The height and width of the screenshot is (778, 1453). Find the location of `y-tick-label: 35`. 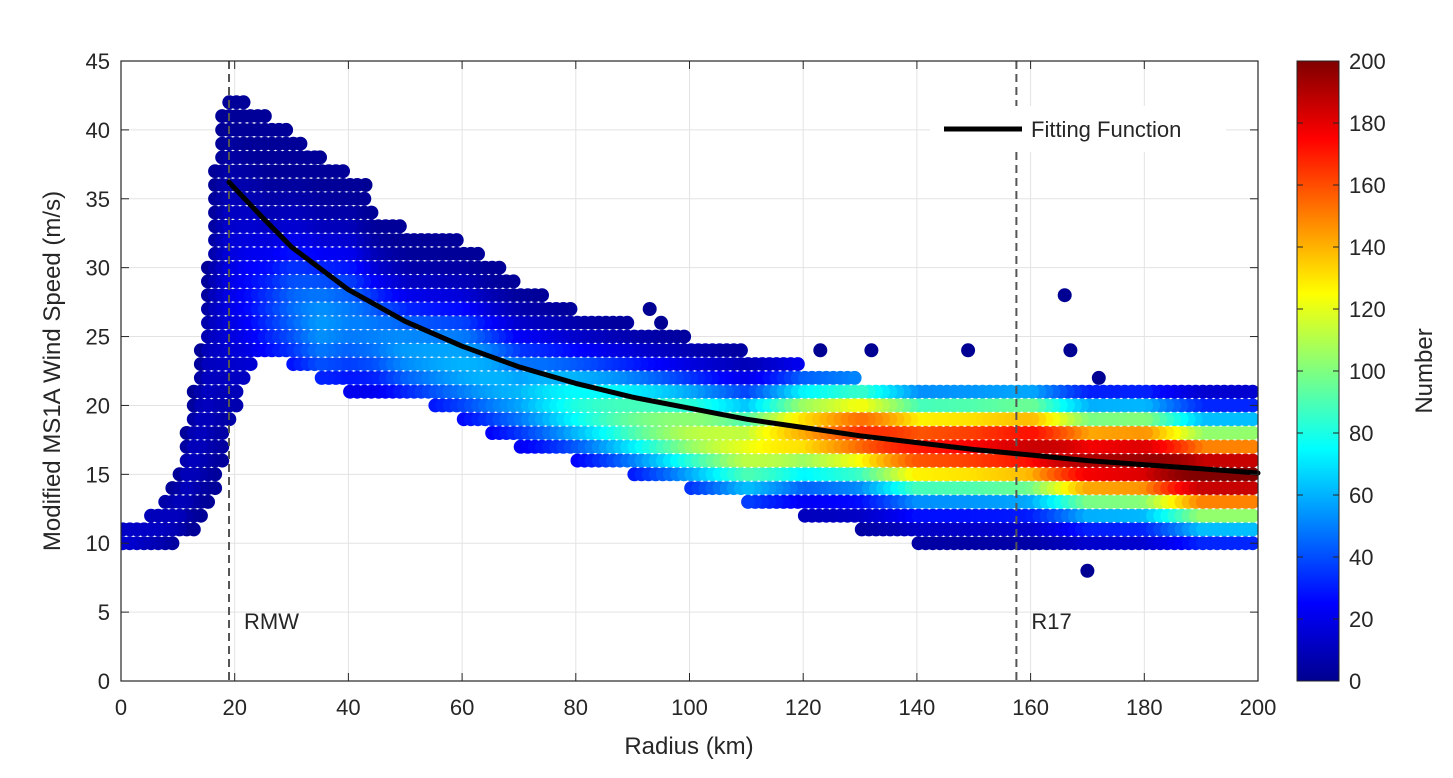

y-tick-label: 35 is located at coordinates (98, 199).